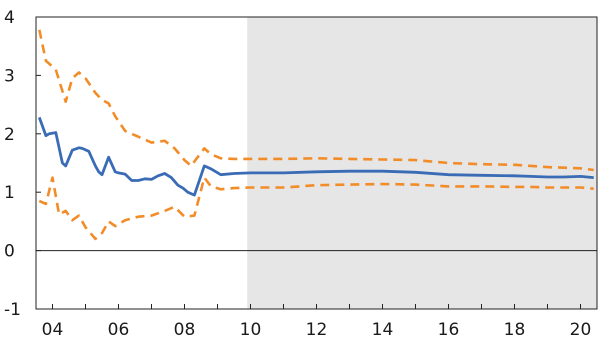  What do you see at coordinates (22, 164) in the screenshot?
I see `y-axis: -1 0 1 2 3 4` at bounding box center [22, 164].